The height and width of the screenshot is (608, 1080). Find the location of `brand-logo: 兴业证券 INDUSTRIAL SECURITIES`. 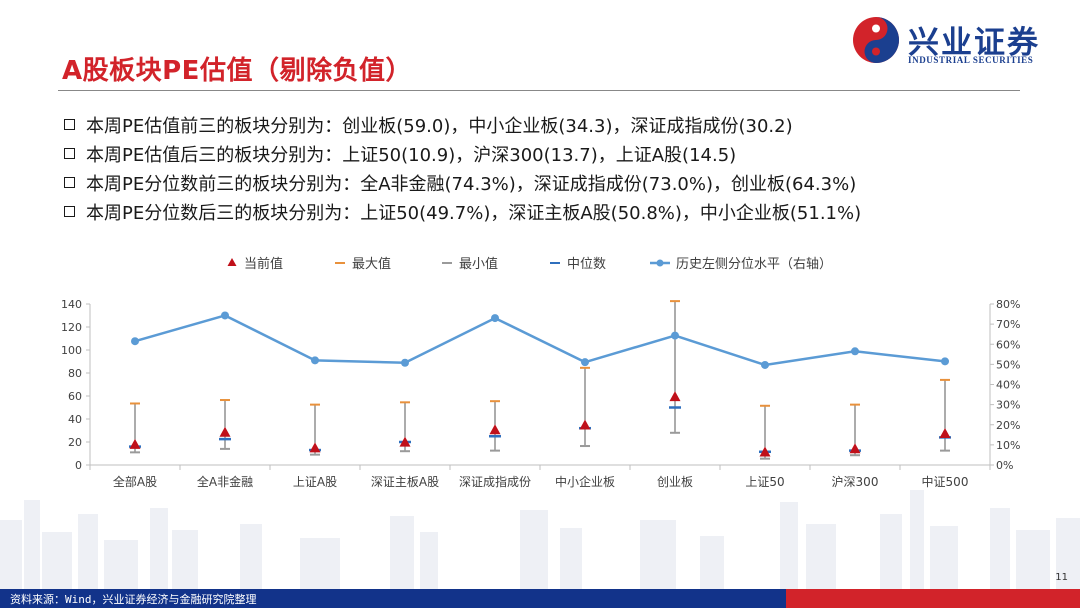

brand-logo: 兴业证券 INDUSTRIAL SECURITIES is located at coordinates (960, 42).